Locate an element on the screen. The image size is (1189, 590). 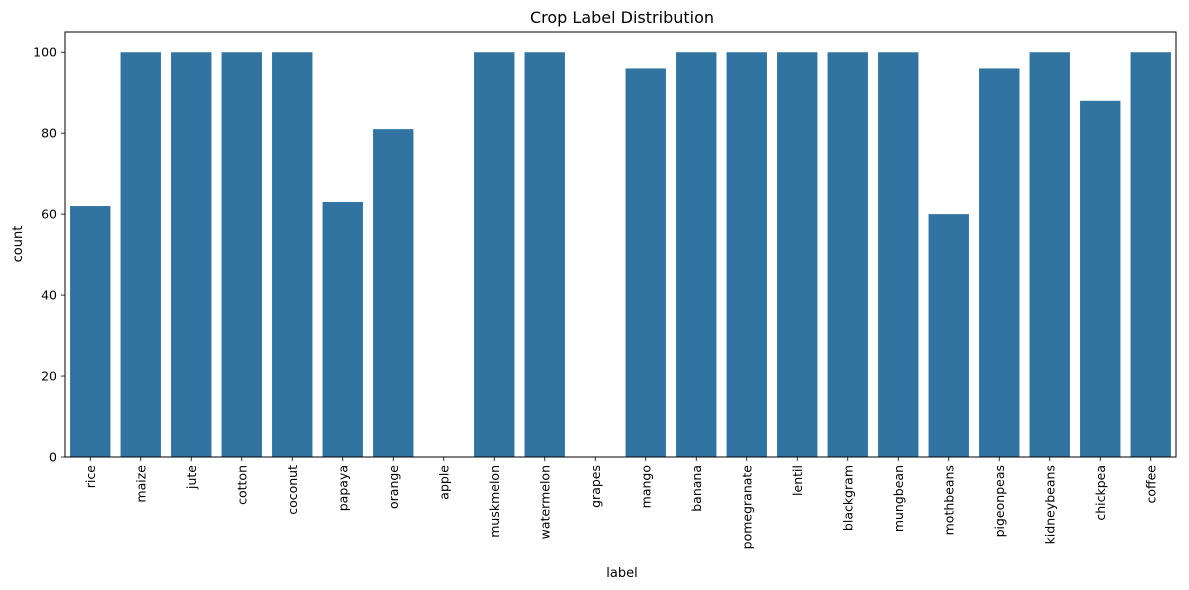
x-tick-label: kidneybeans is located at coordinates (1049, 504).